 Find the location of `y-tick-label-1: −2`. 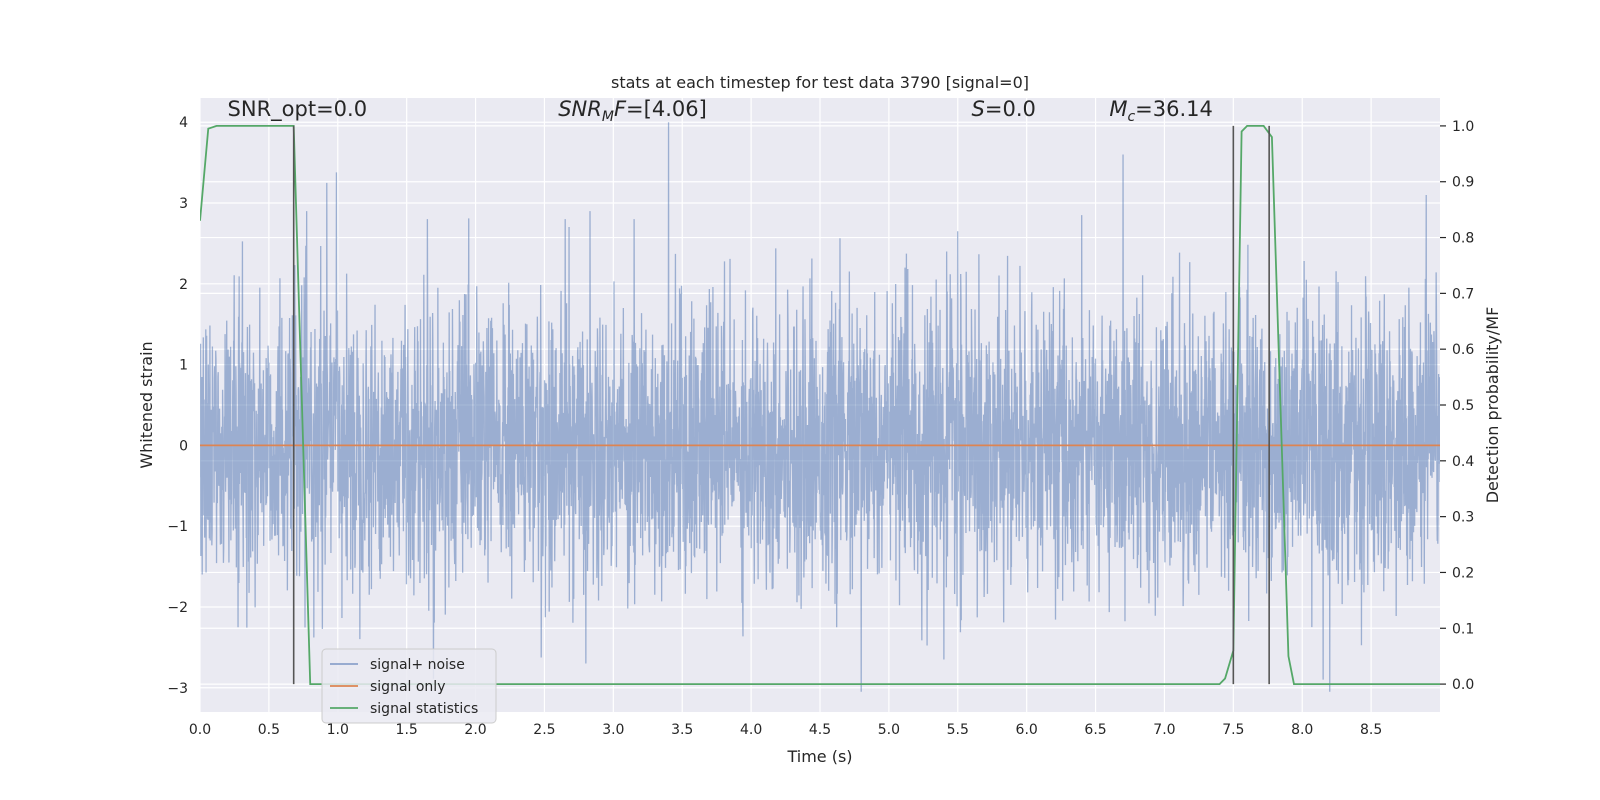

y-tick-label-1: −2 is located at coordinates (177, 608).